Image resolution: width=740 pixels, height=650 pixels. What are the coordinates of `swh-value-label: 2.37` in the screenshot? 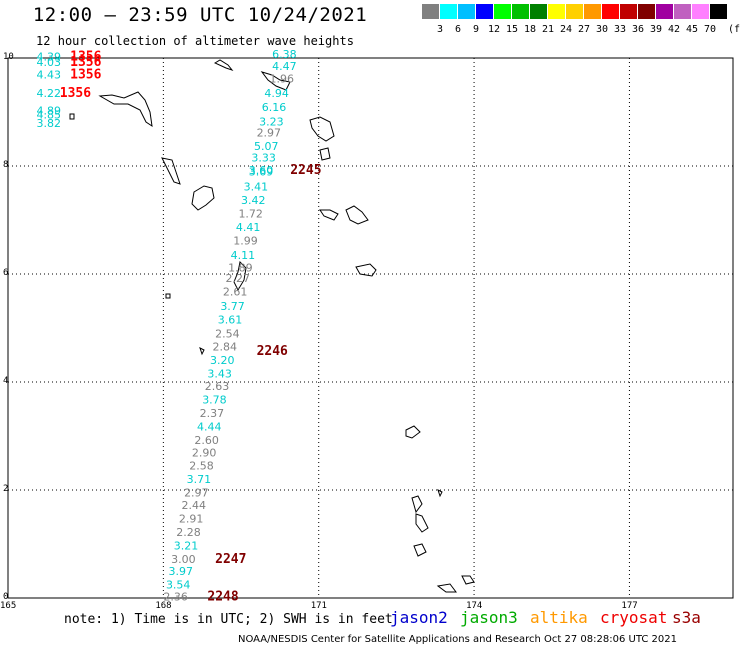 It's located at (212, 413).